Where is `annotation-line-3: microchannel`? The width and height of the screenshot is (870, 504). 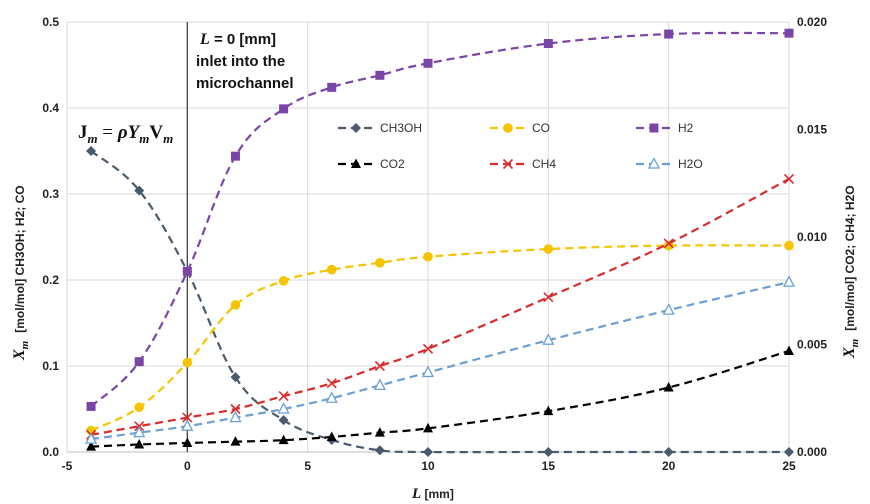
annotation-line-3: microchannel is located at coordinates (245, 83).